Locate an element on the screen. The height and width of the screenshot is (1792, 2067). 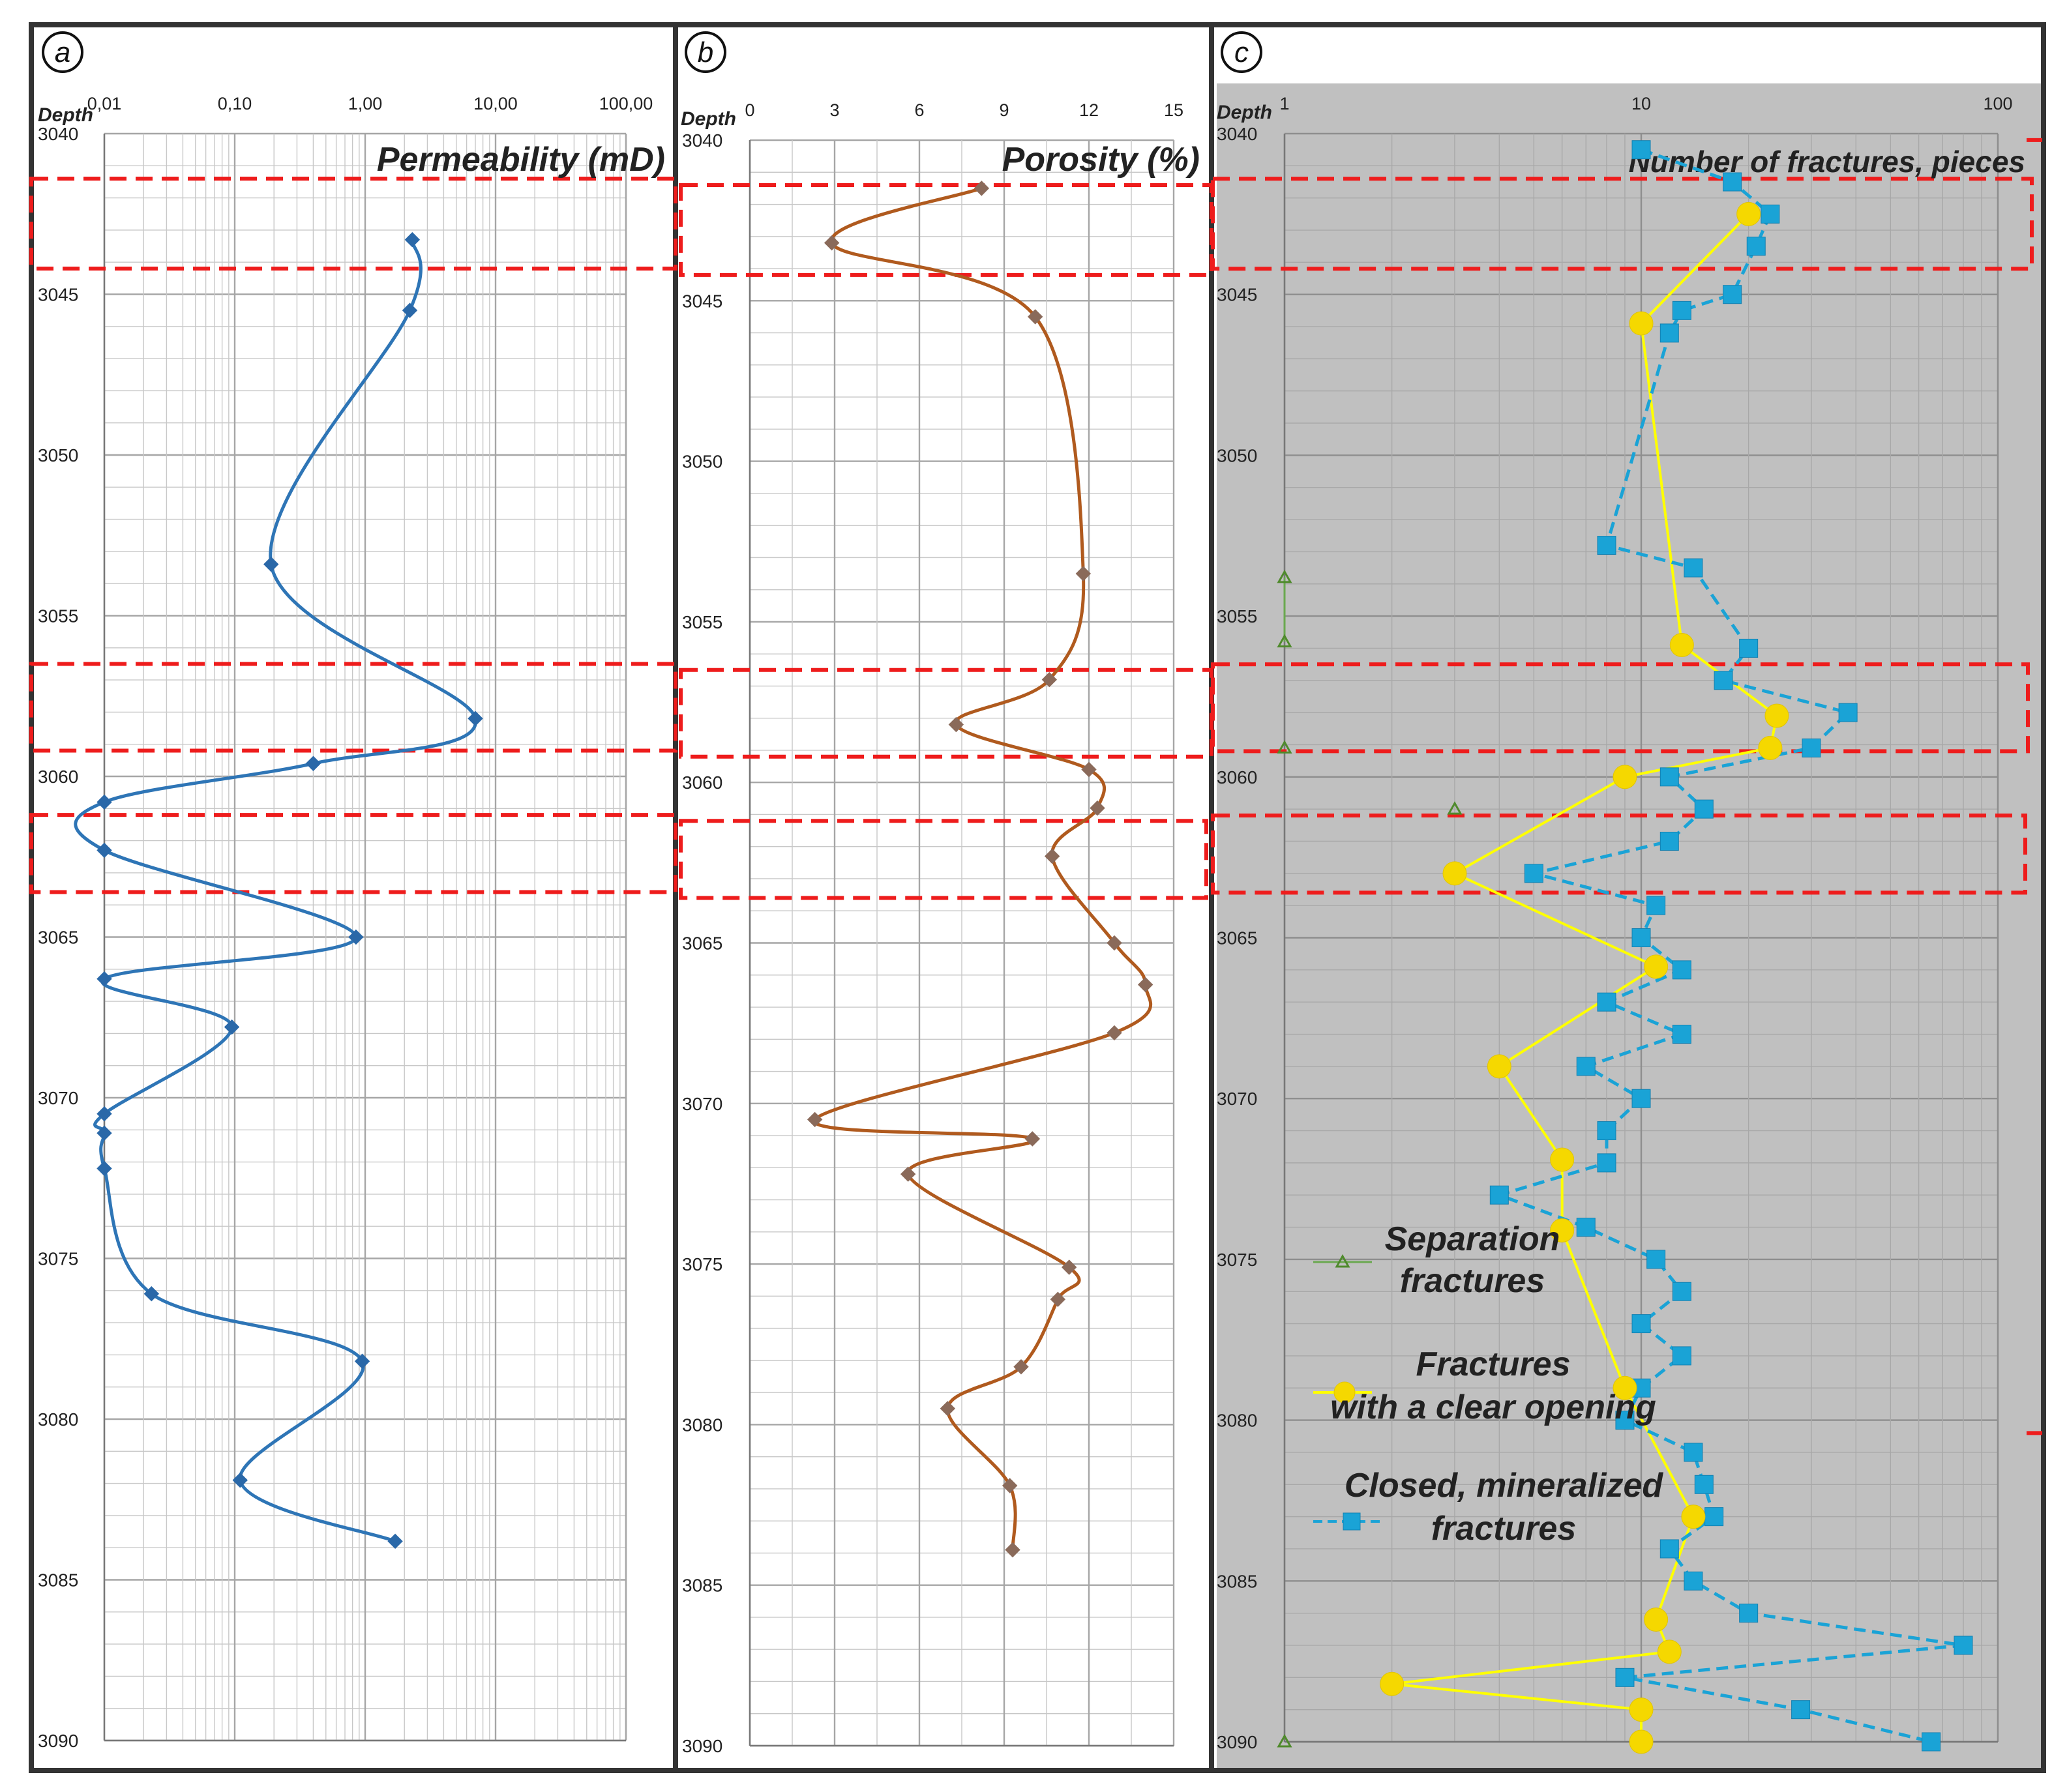
y-tick-label: 3055 is located at coordinates (1237, 616).